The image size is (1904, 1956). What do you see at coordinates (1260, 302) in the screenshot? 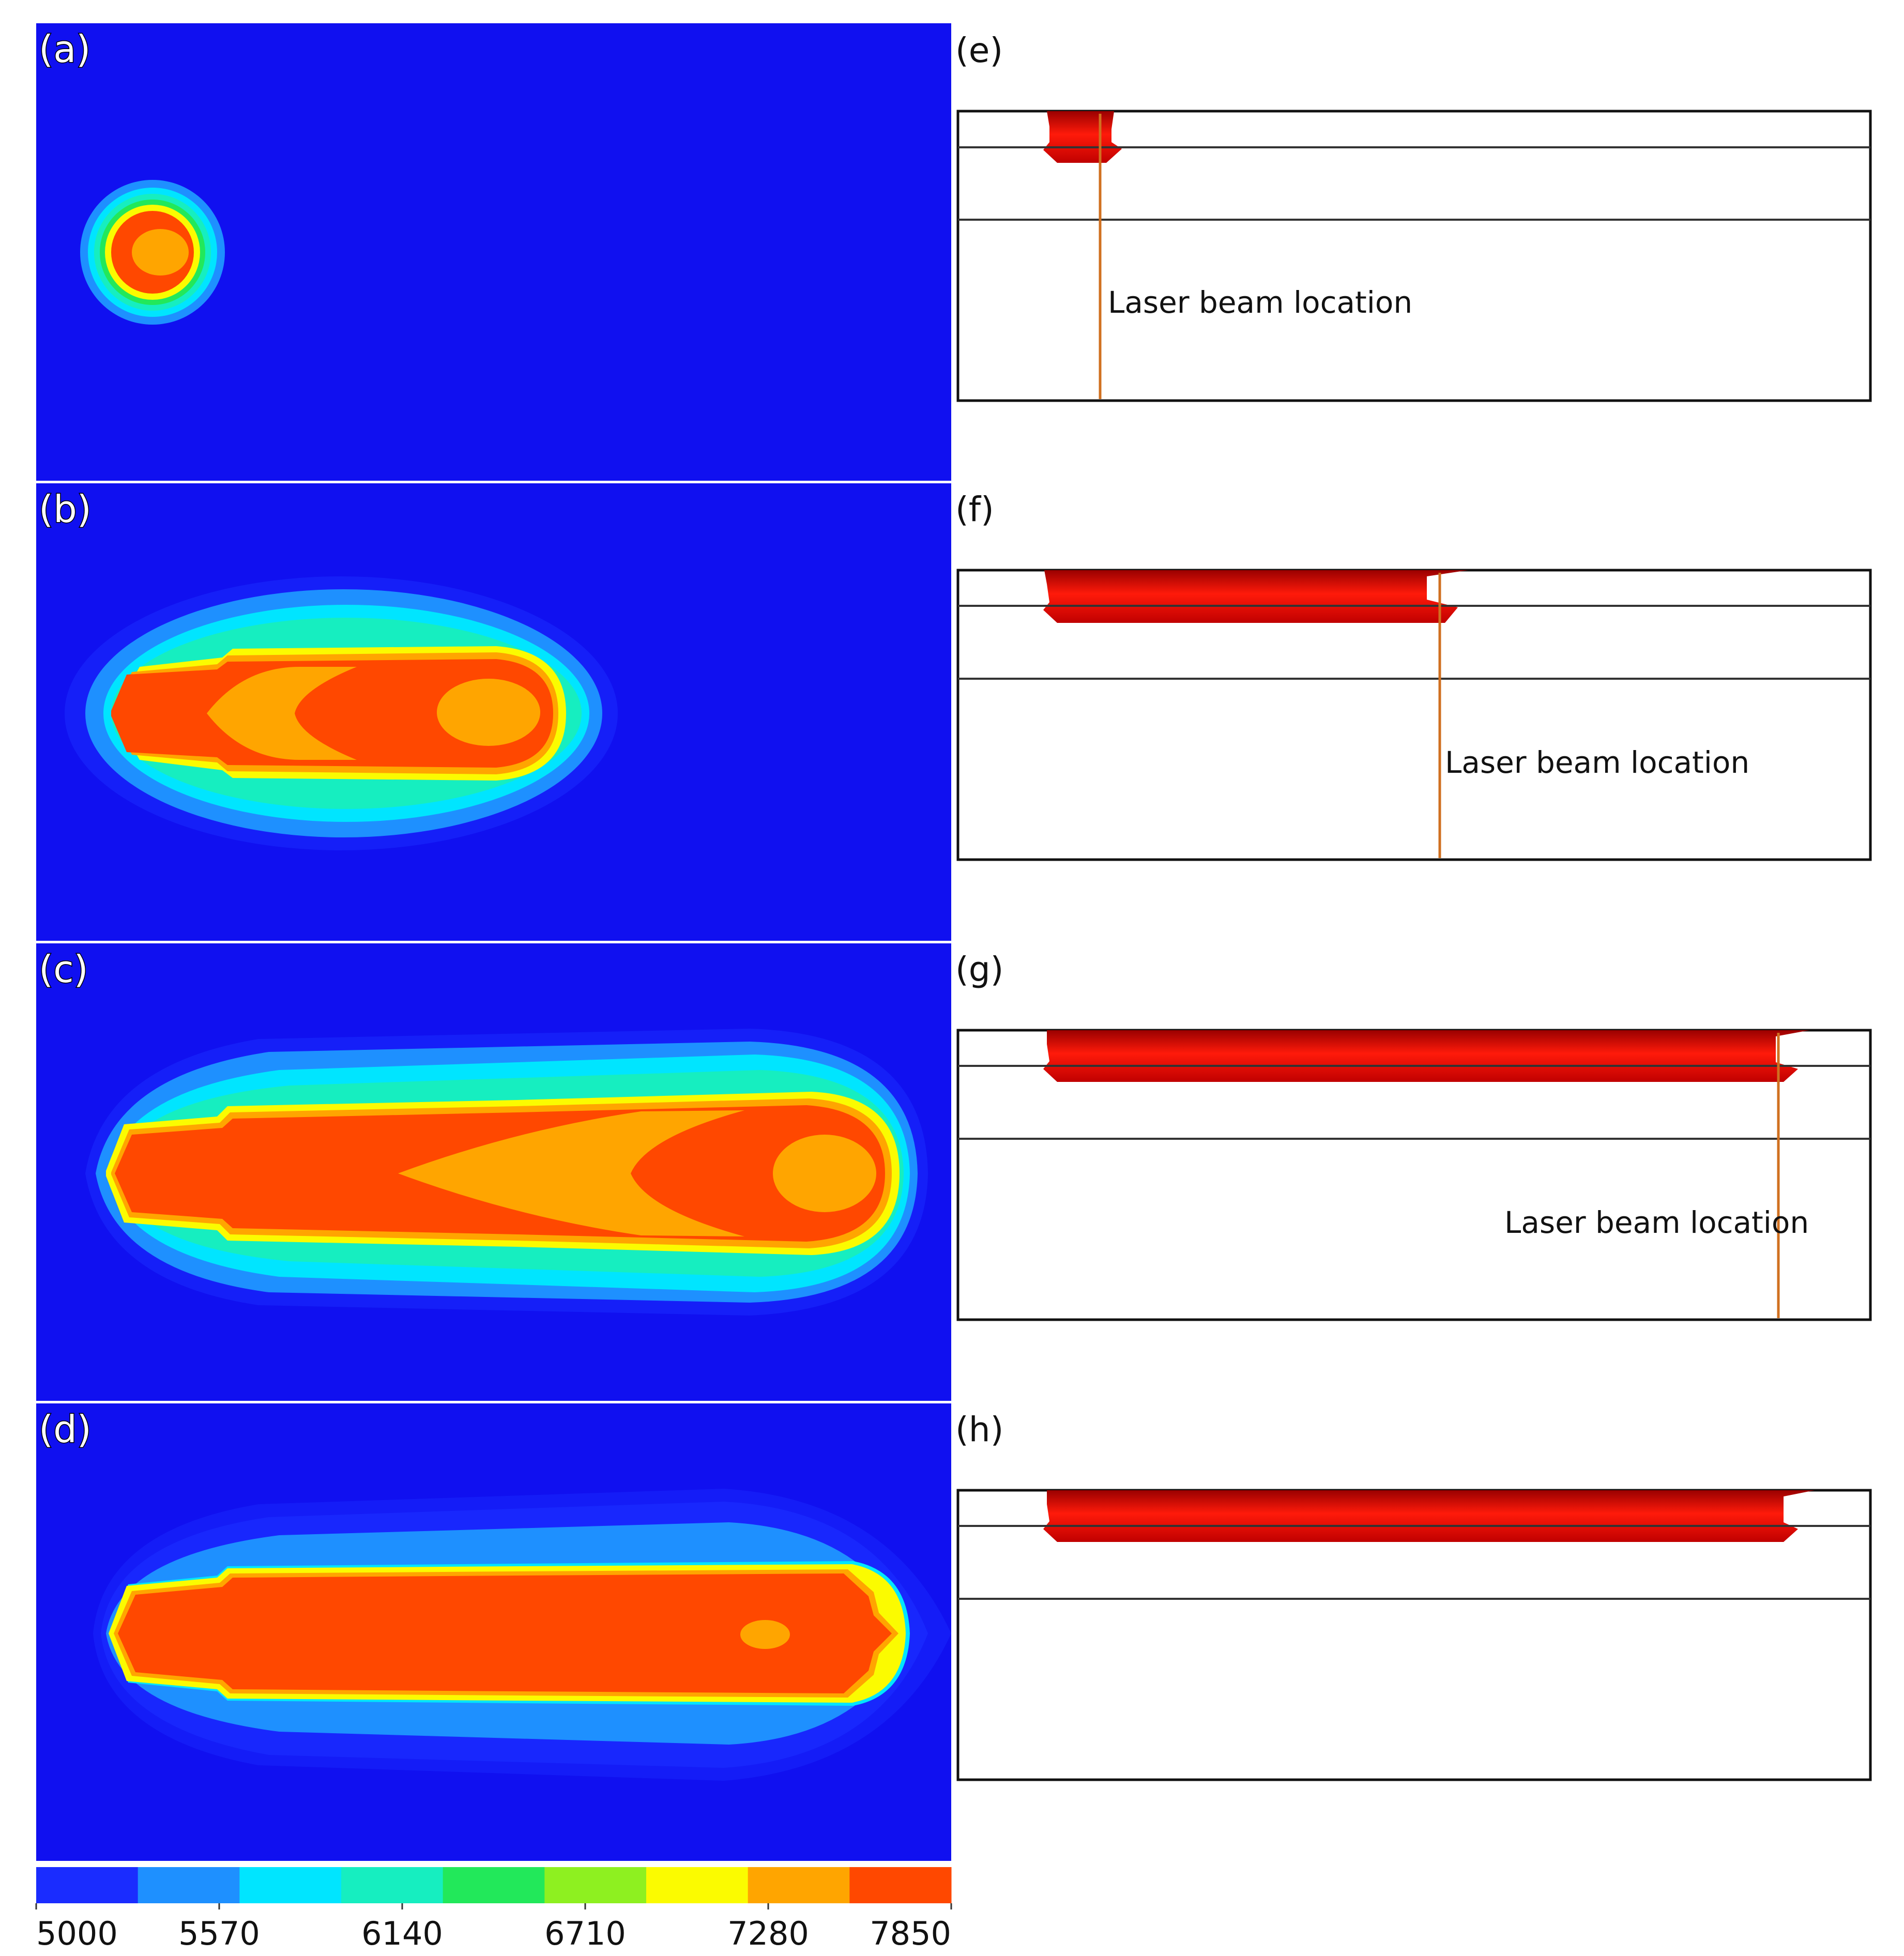
I see `panel-e-annotation: Laser beam location` at bounding box center [1260, 302].